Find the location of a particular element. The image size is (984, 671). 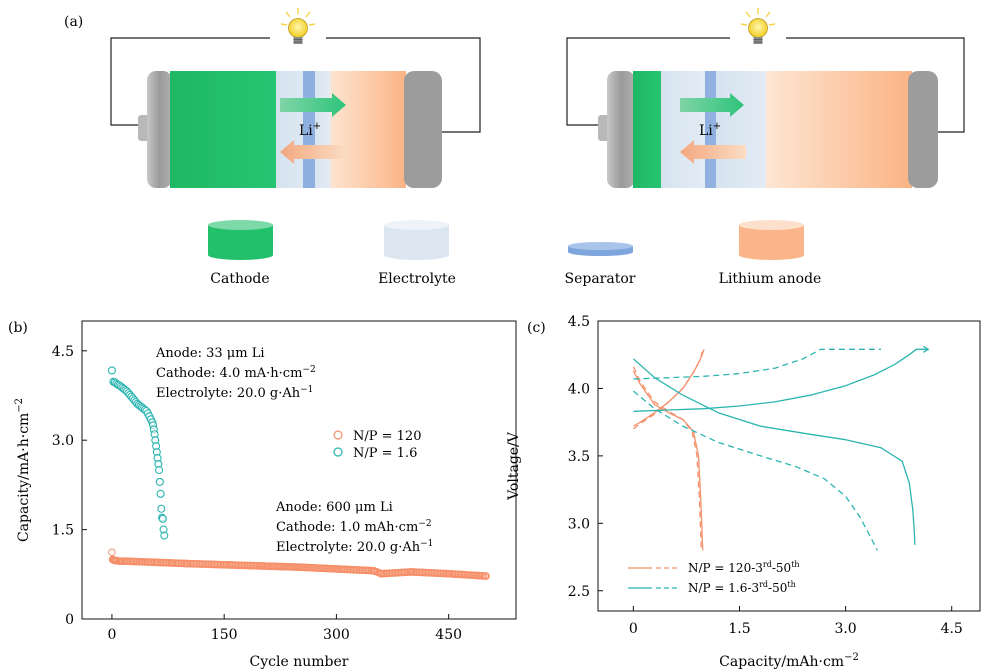

line-marks-c is located at coordinates (781, 448).